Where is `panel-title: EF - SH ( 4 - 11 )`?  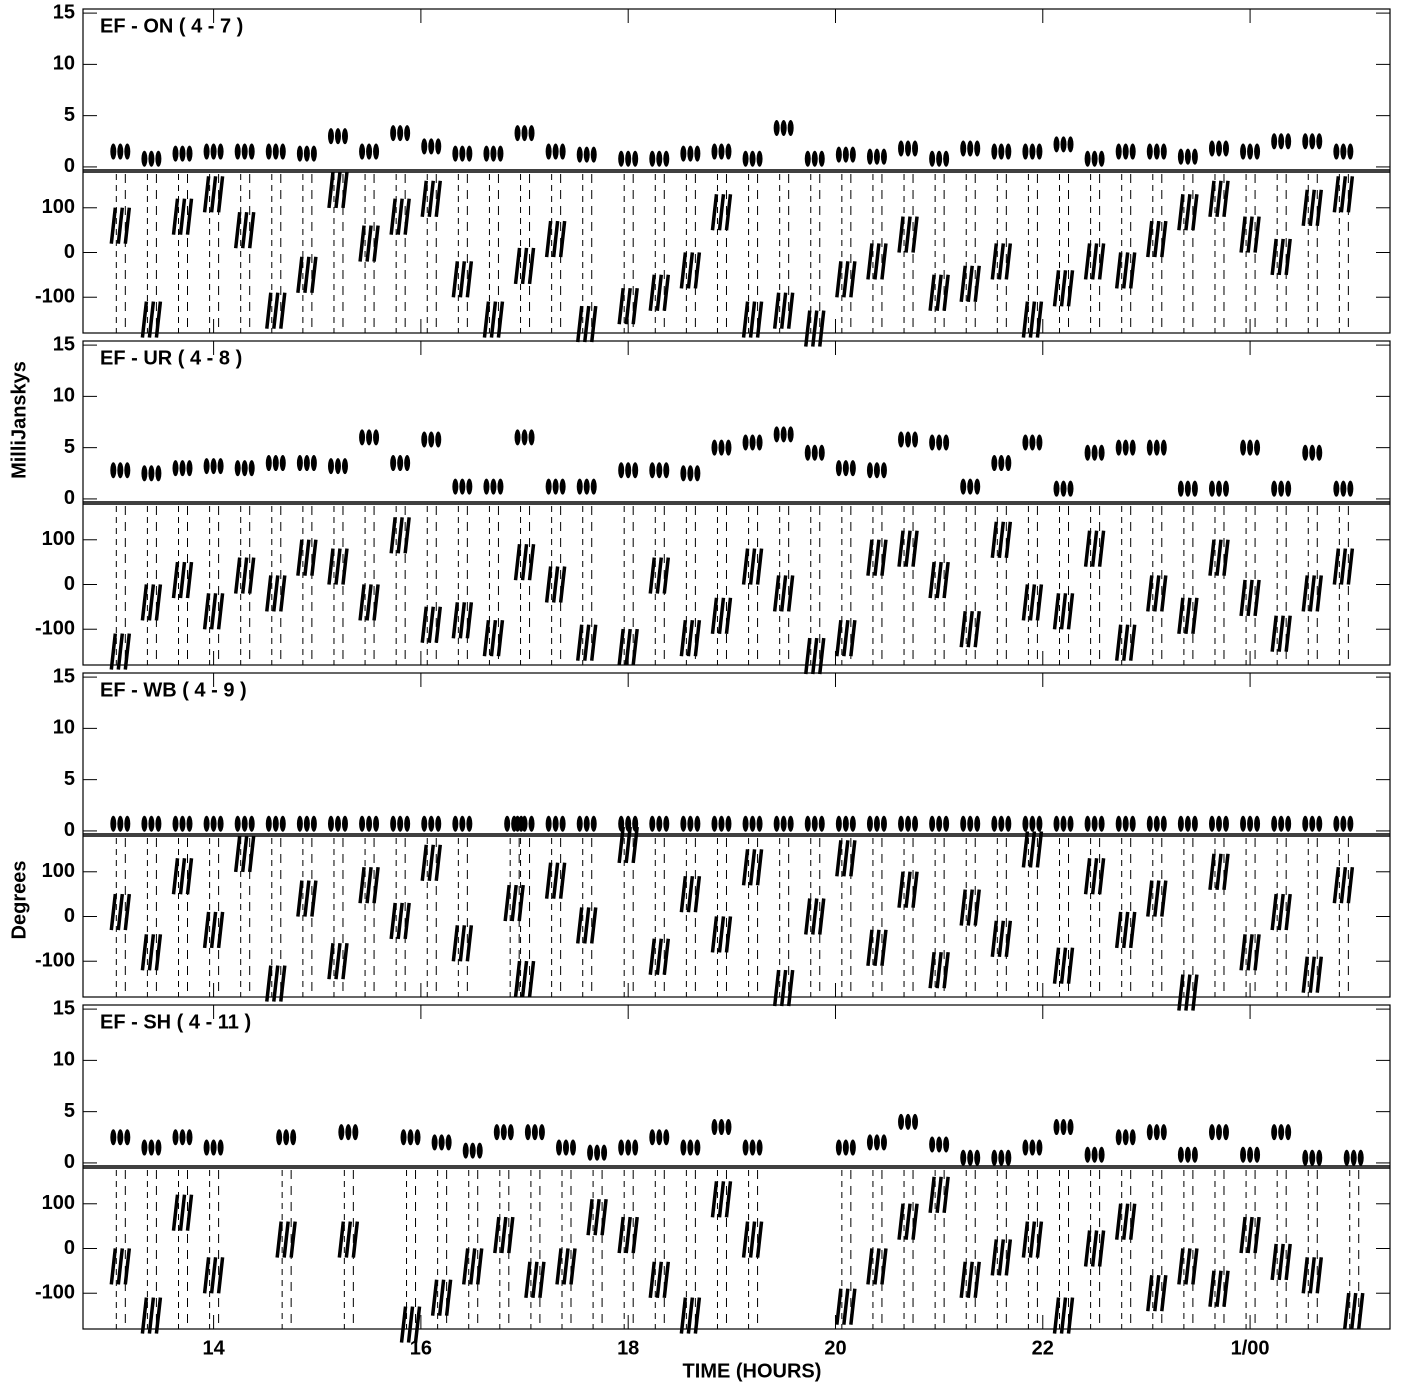
panel-title: EF - SH ( 4 - 11 ) is located at coordinates (175, 1022).